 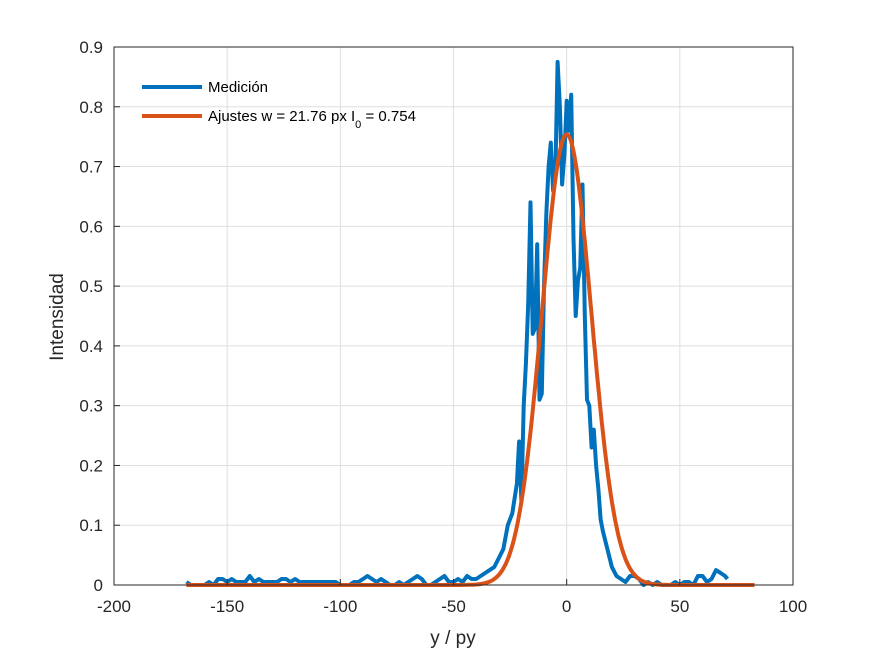 What do you see at coordinates (358, 125) in the screenshot?
I see `legend-label-ajustes-sub: 0` at bounding box center [358, 125].